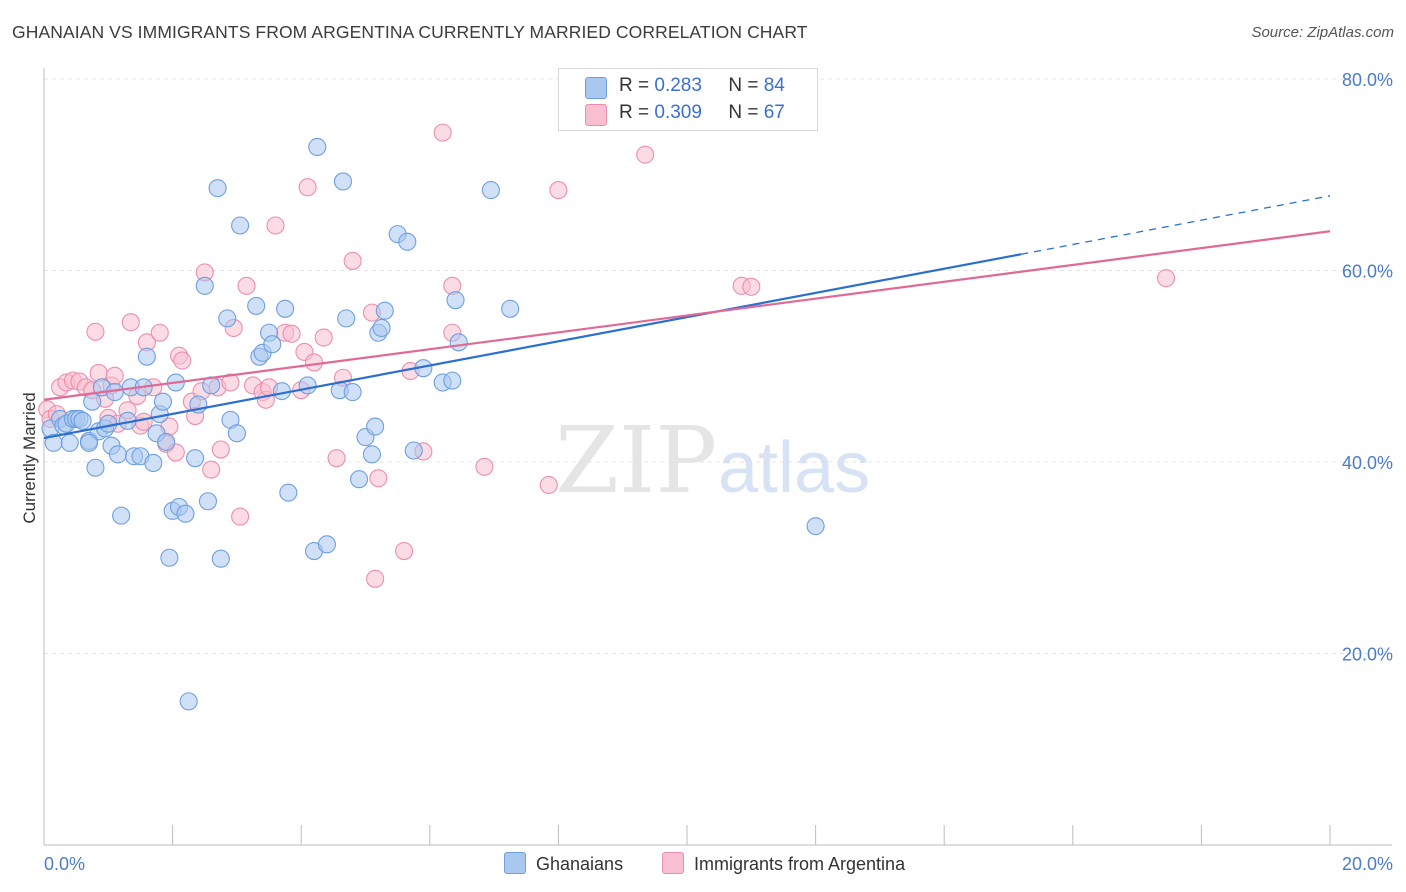 The width and height of the screenshot is (1406, 892). Describe the element at coordinates (678, 112) in the screenshot. I see `legend-r-value: 0.309` at that location.